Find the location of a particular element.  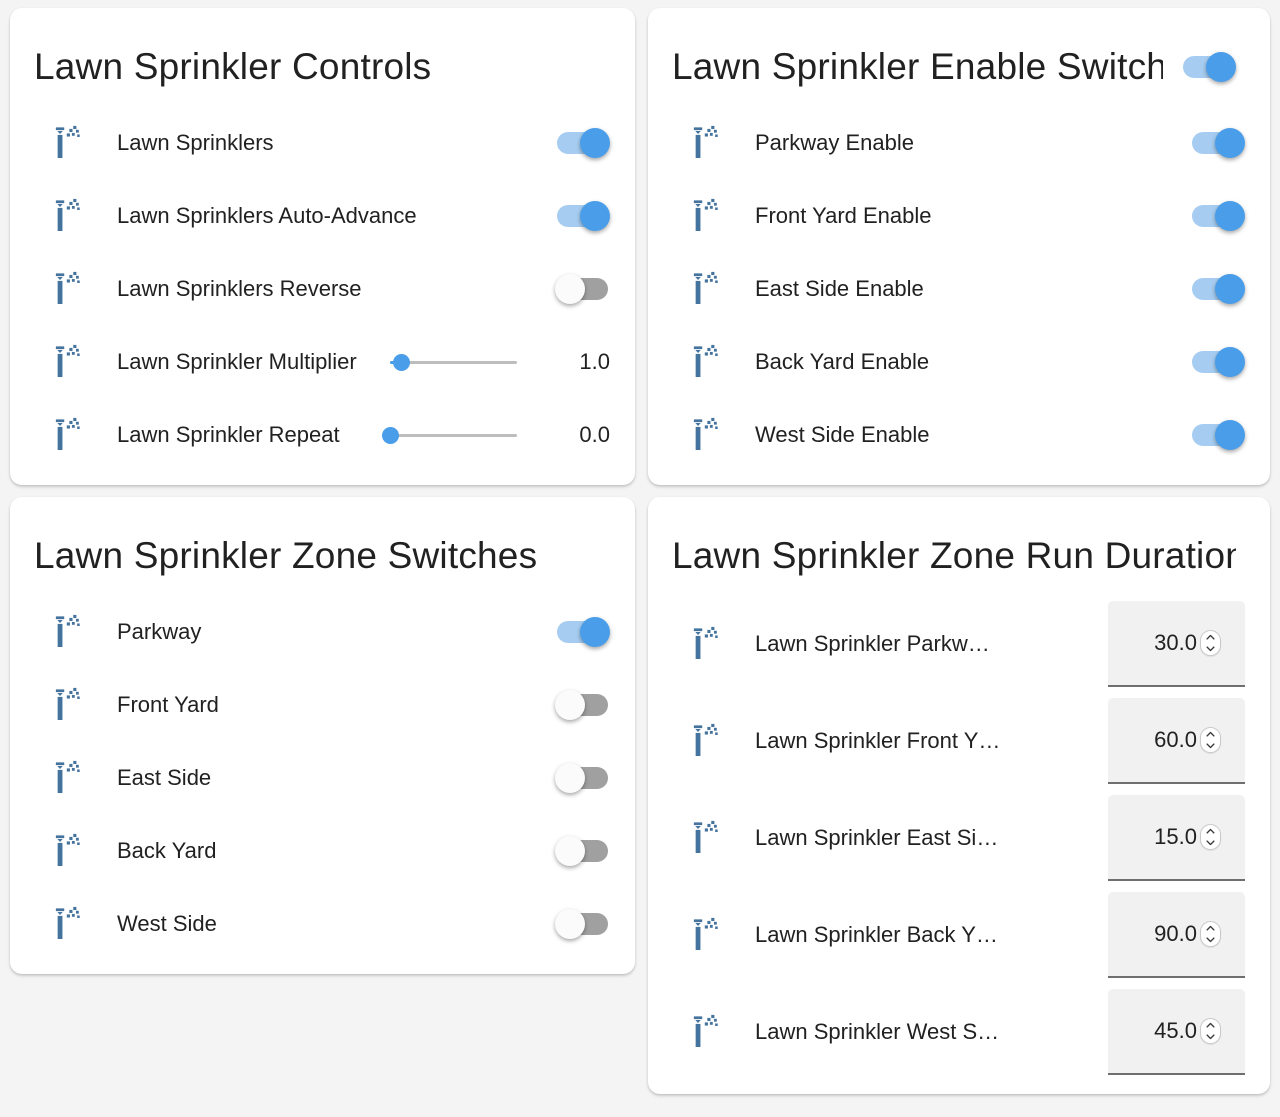

entity-name: West Side Enable is located at coordinates (842, 434).